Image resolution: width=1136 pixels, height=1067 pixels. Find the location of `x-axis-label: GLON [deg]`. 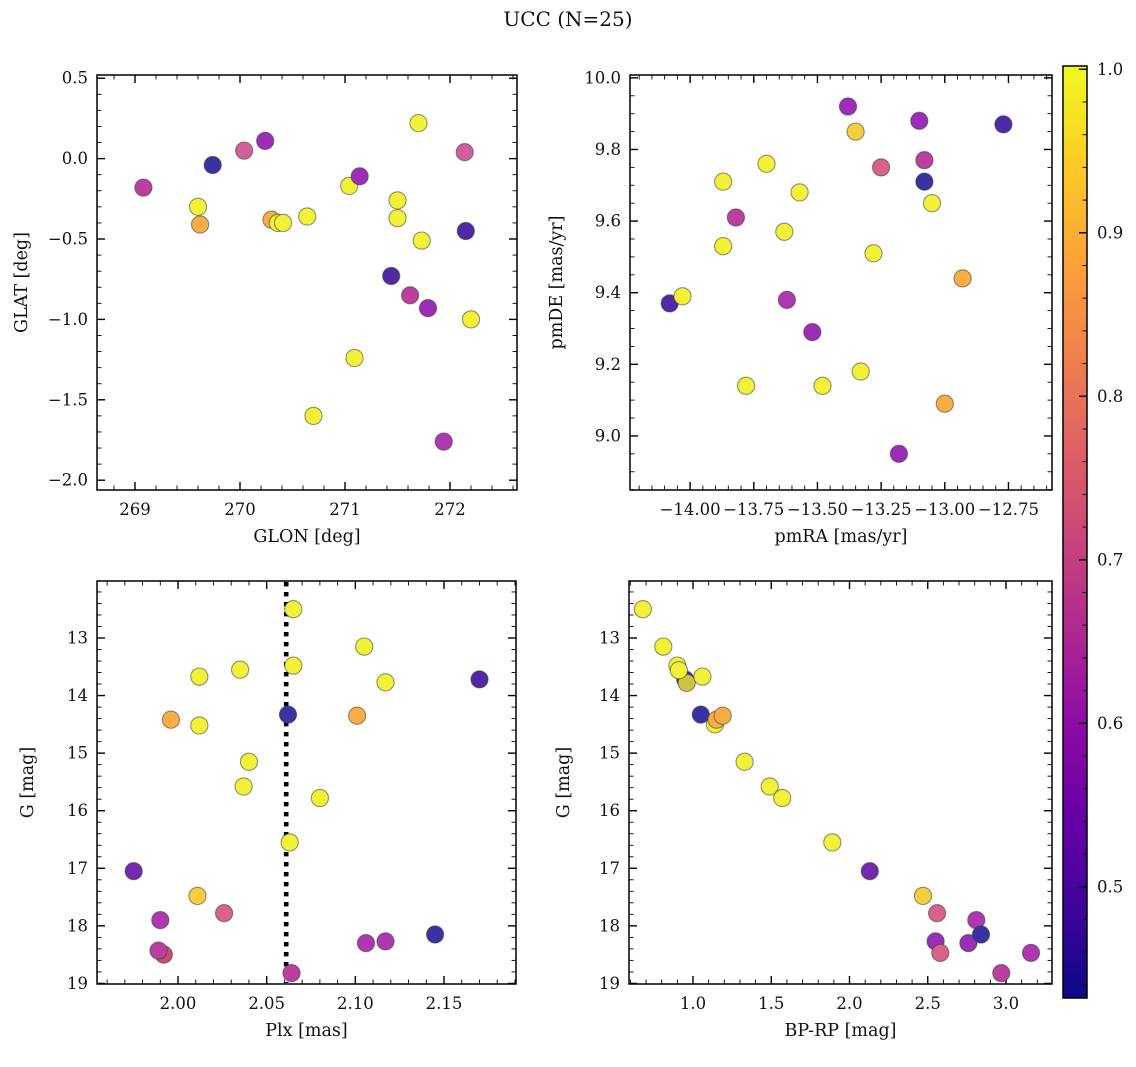

x-axis-label: GLON [deg] is located at coordinates (306, 537).